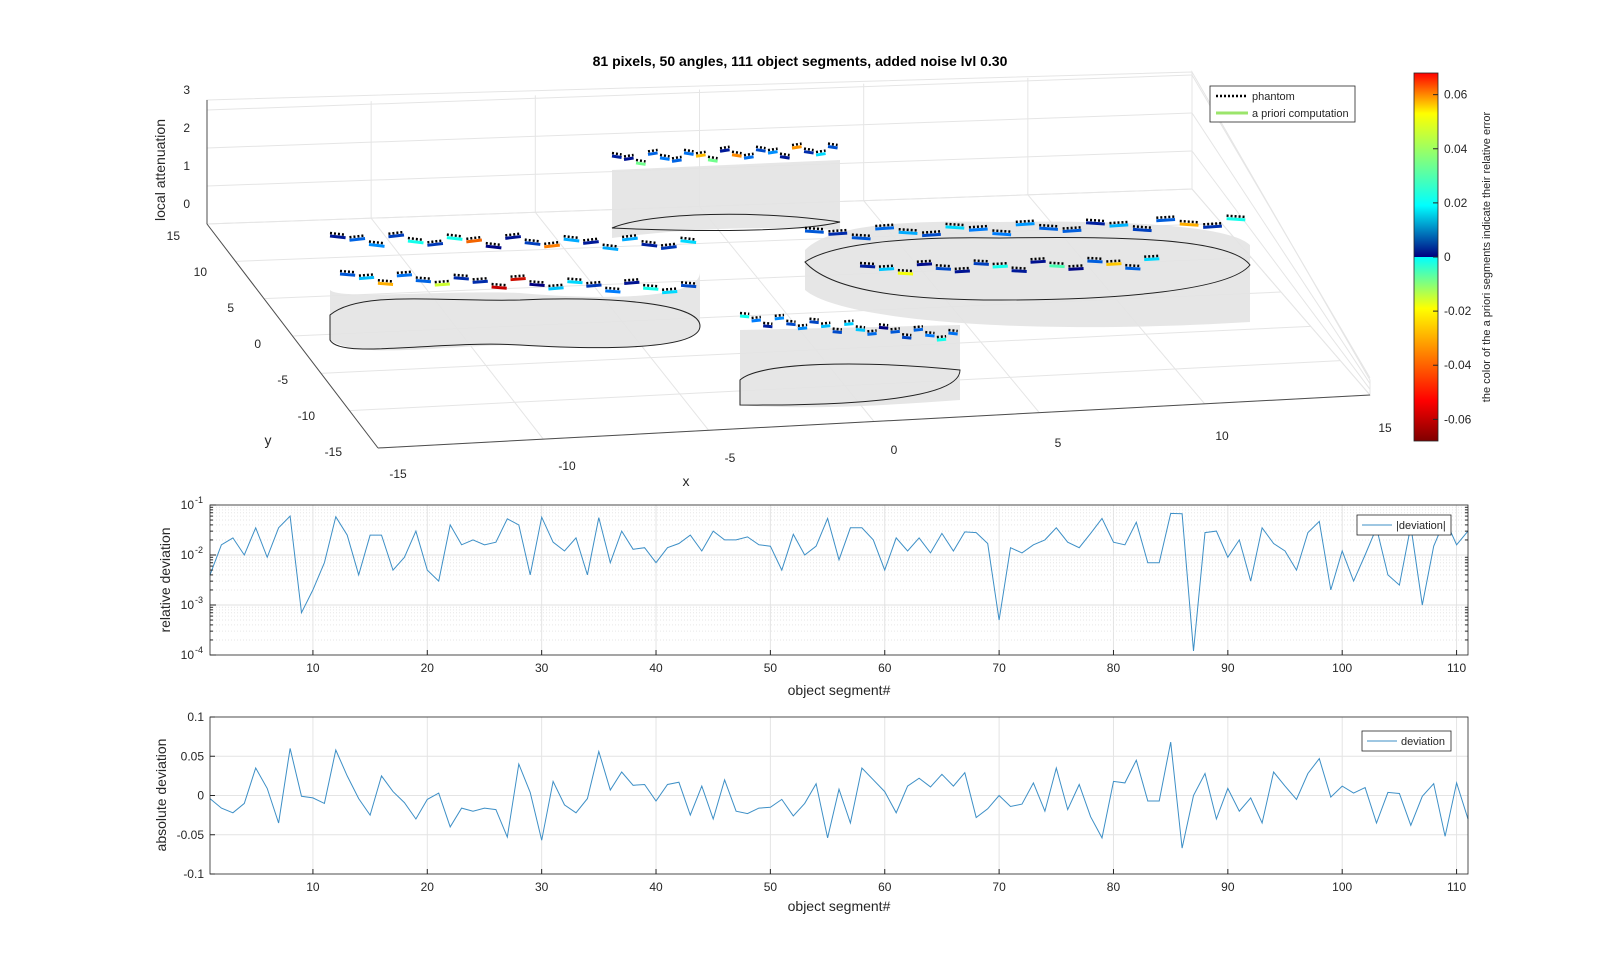 This screenshot has height=974, width=1613. I want to click on phantom-body, so click(726, 199).